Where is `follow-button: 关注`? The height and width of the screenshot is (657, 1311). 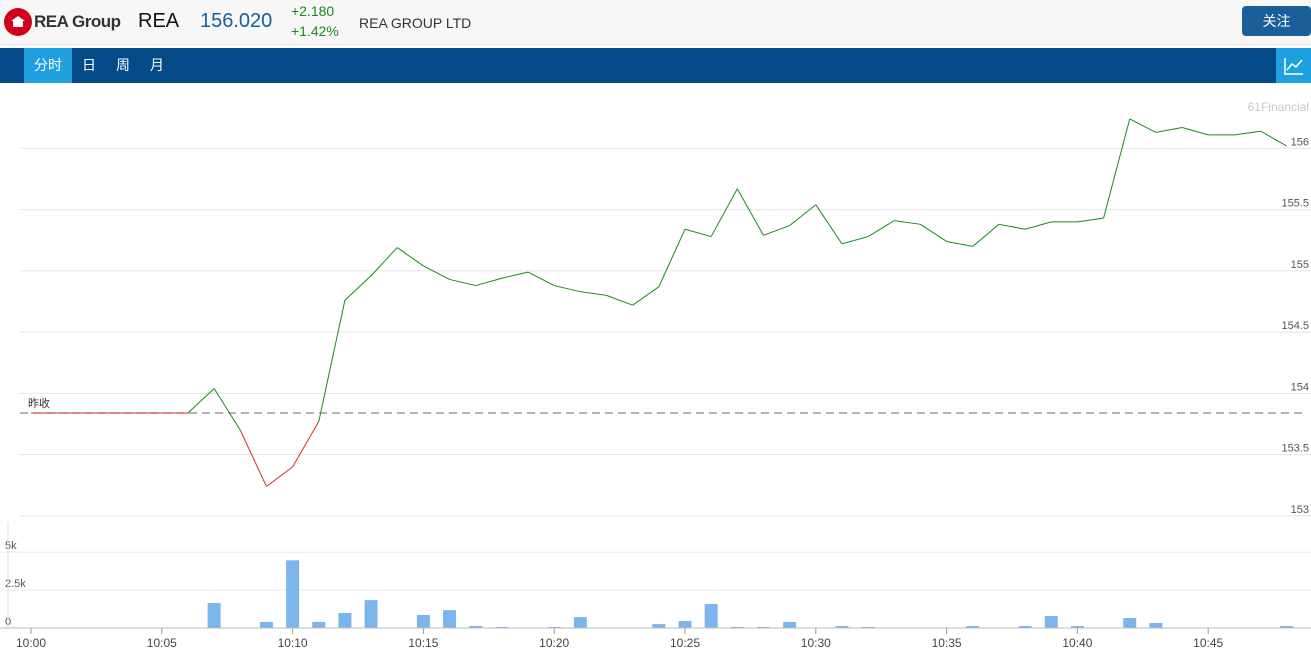 follow-button: 关注 is located at coordinates (1276, 21).